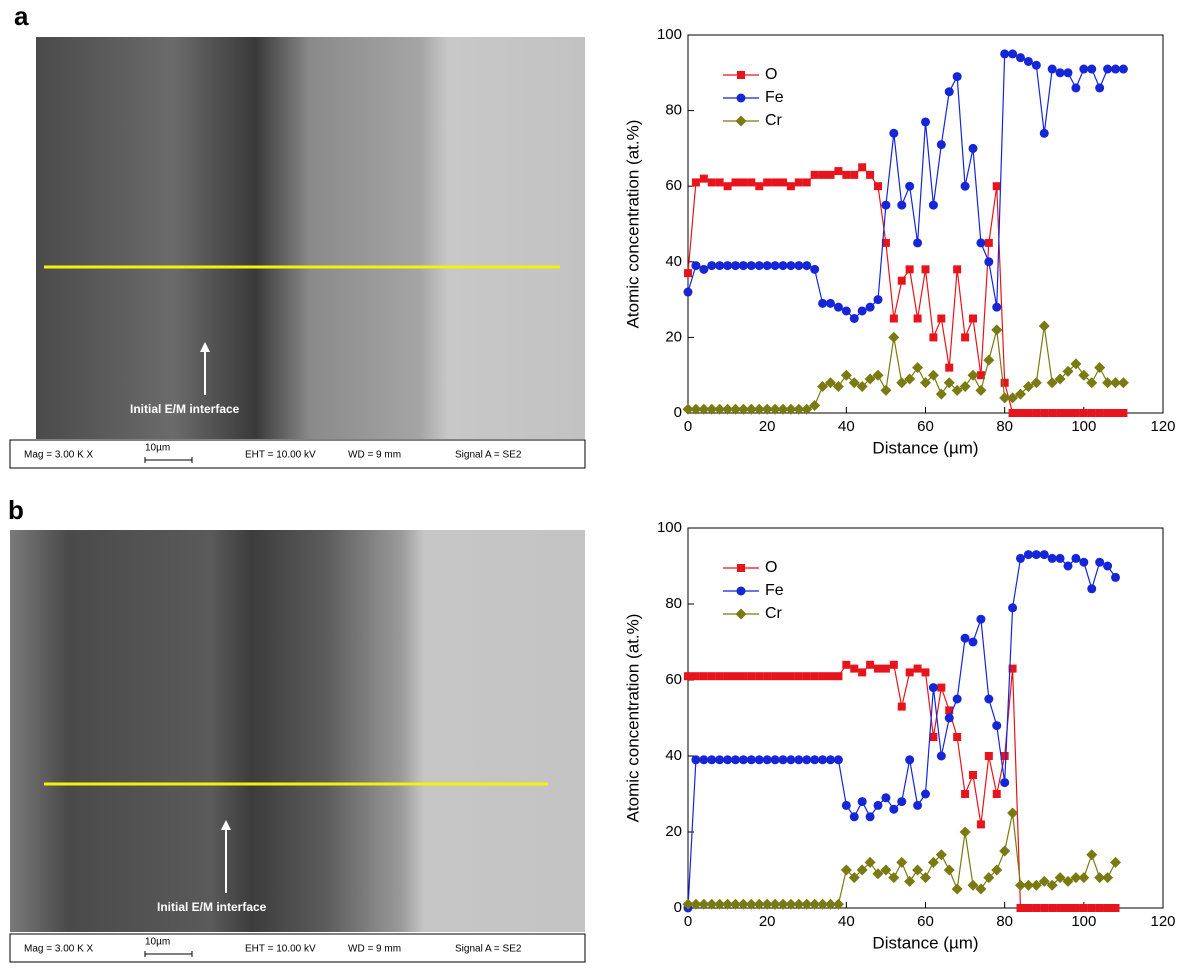  What do you see at coordinates (771, 567) in the screenshot?
I see `legend-label: O` at bounding box center [771, 567].